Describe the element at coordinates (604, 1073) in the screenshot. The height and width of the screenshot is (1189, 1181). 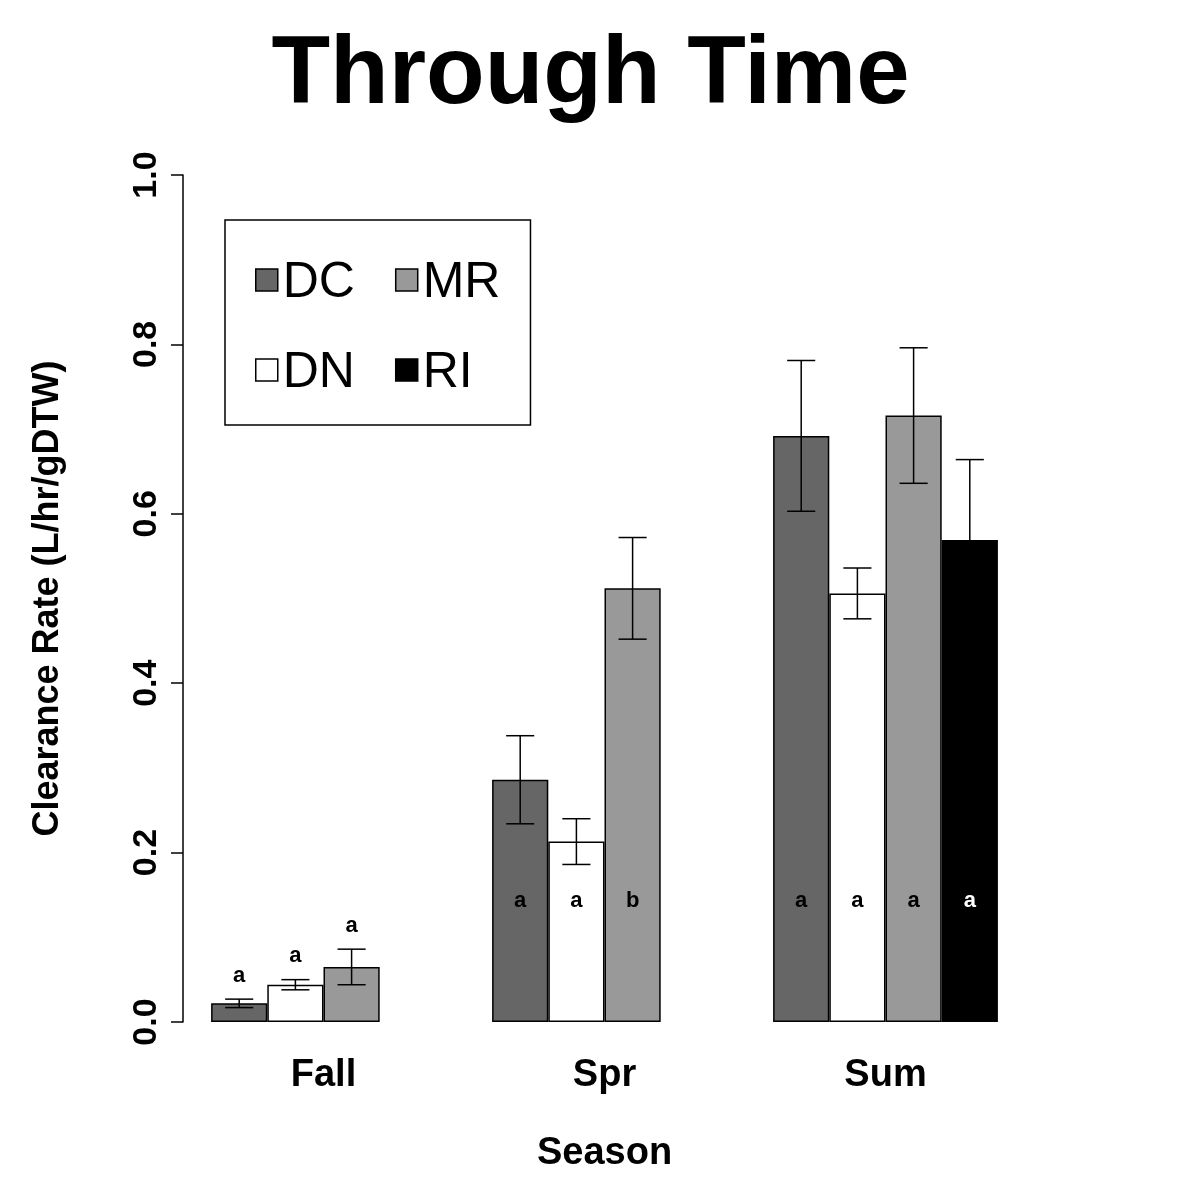
I see `x-tick-label: Spr` at that location.